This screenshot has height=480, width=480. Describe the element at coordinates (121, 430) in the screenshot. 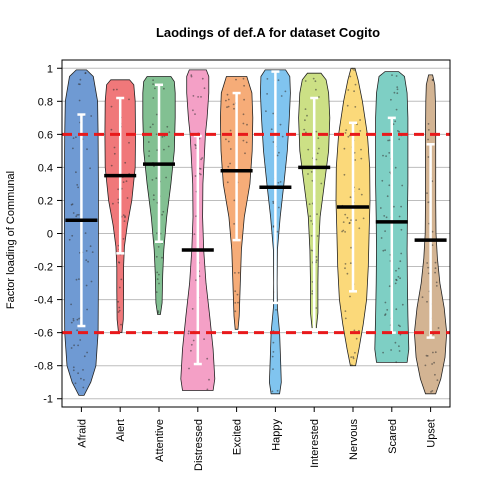

I see `x-tick-label-alert: Alert` at that location.